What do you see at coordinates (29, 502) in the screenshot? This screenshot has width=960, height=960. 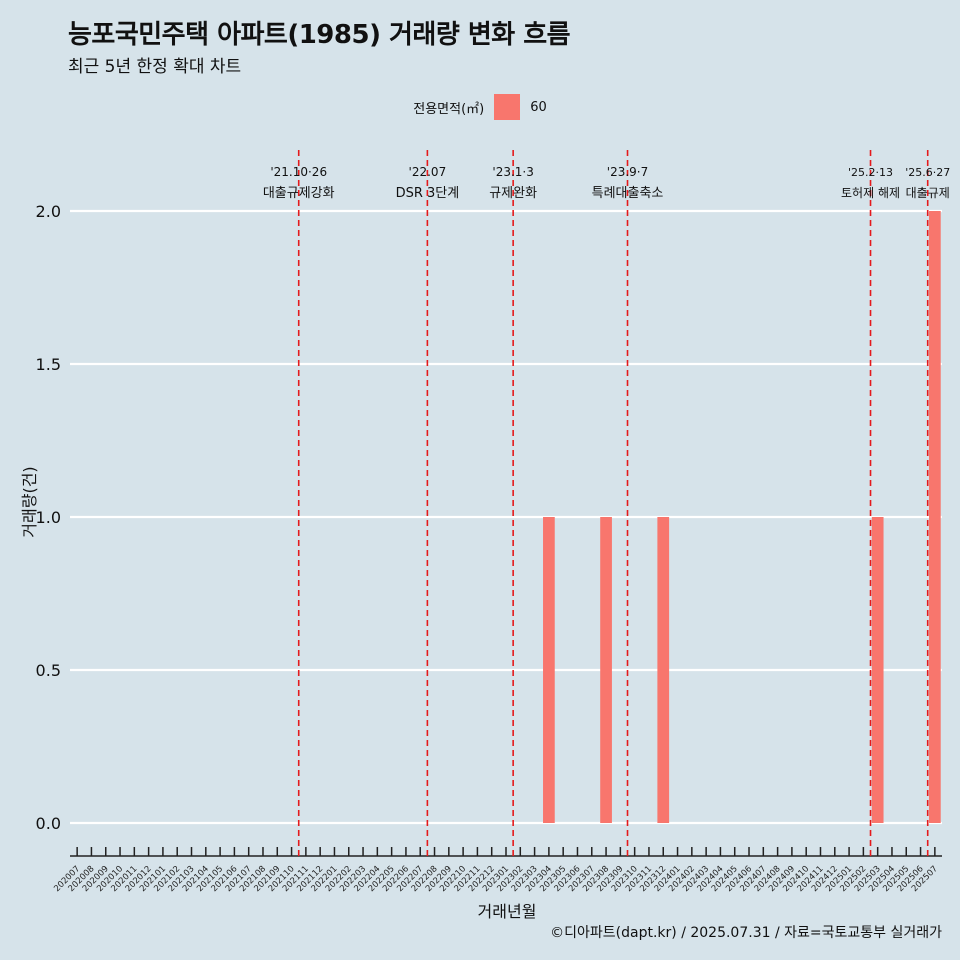 I see `y-axis-label: 거래량(건)` at bounding box center [29, 502].